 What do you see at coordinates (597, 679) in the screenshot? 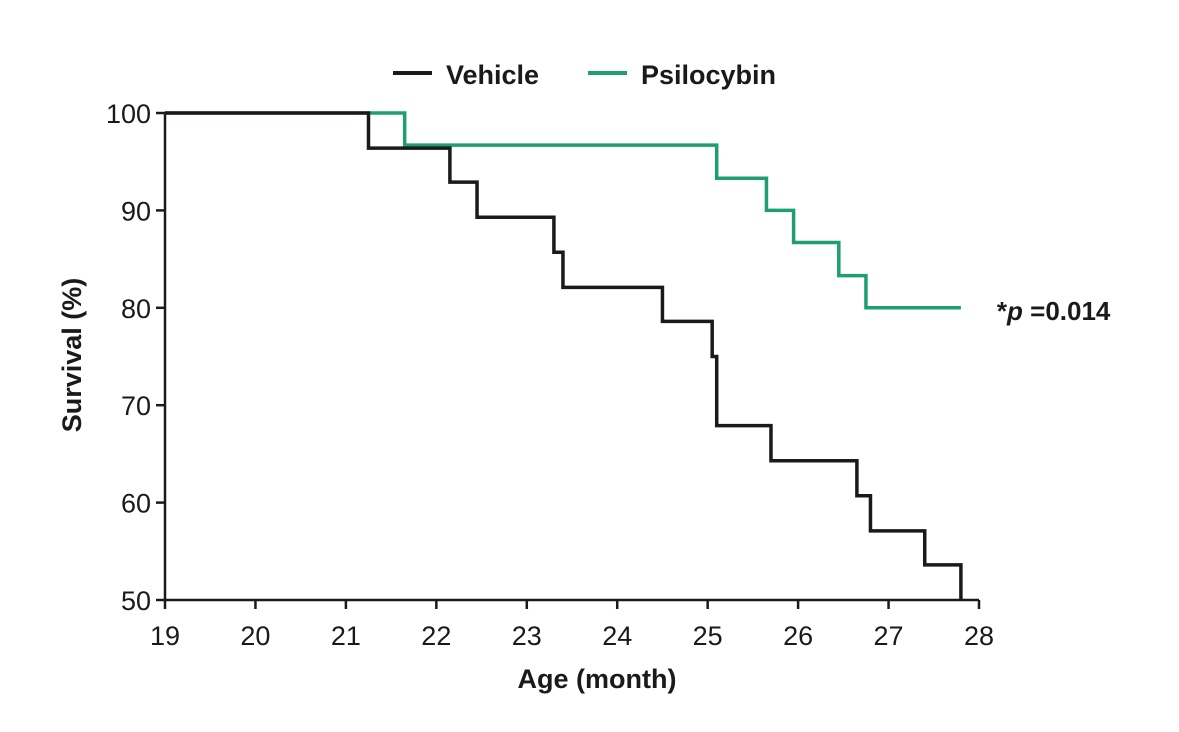
I see `x-axis-title: Age (month)` at bounding box center [597, 679].